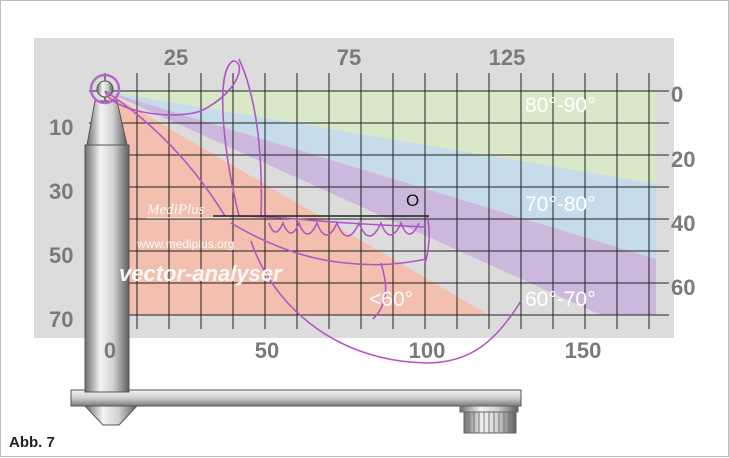 The image size is (729, 458). Describe the element at coordinates (560, 204) in the screenshot. I see `zone-label-70-80: 70°-80°` at that location.